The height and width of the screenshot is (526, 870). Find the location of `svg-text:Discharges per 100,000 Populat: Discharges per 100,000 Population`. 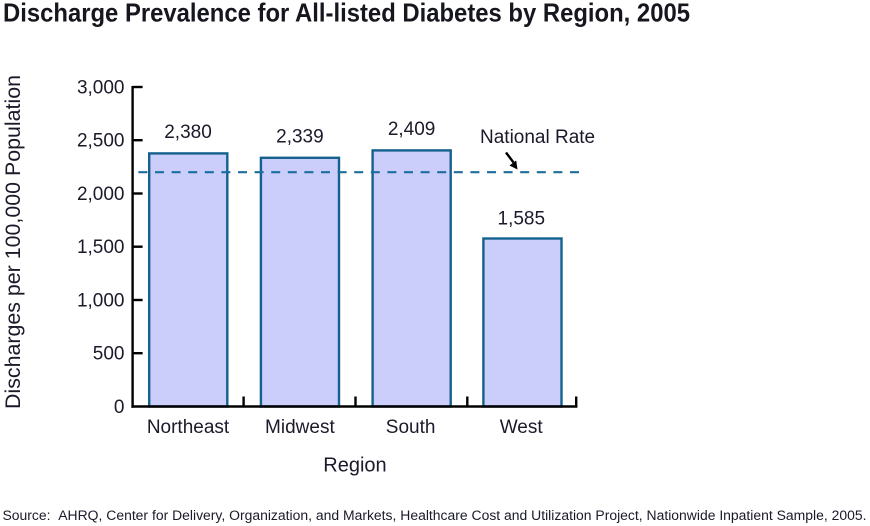

svg-text:Discharges per 100,000 Populat: Discharges per 100,000 Population is located at coordinates (13, 242).